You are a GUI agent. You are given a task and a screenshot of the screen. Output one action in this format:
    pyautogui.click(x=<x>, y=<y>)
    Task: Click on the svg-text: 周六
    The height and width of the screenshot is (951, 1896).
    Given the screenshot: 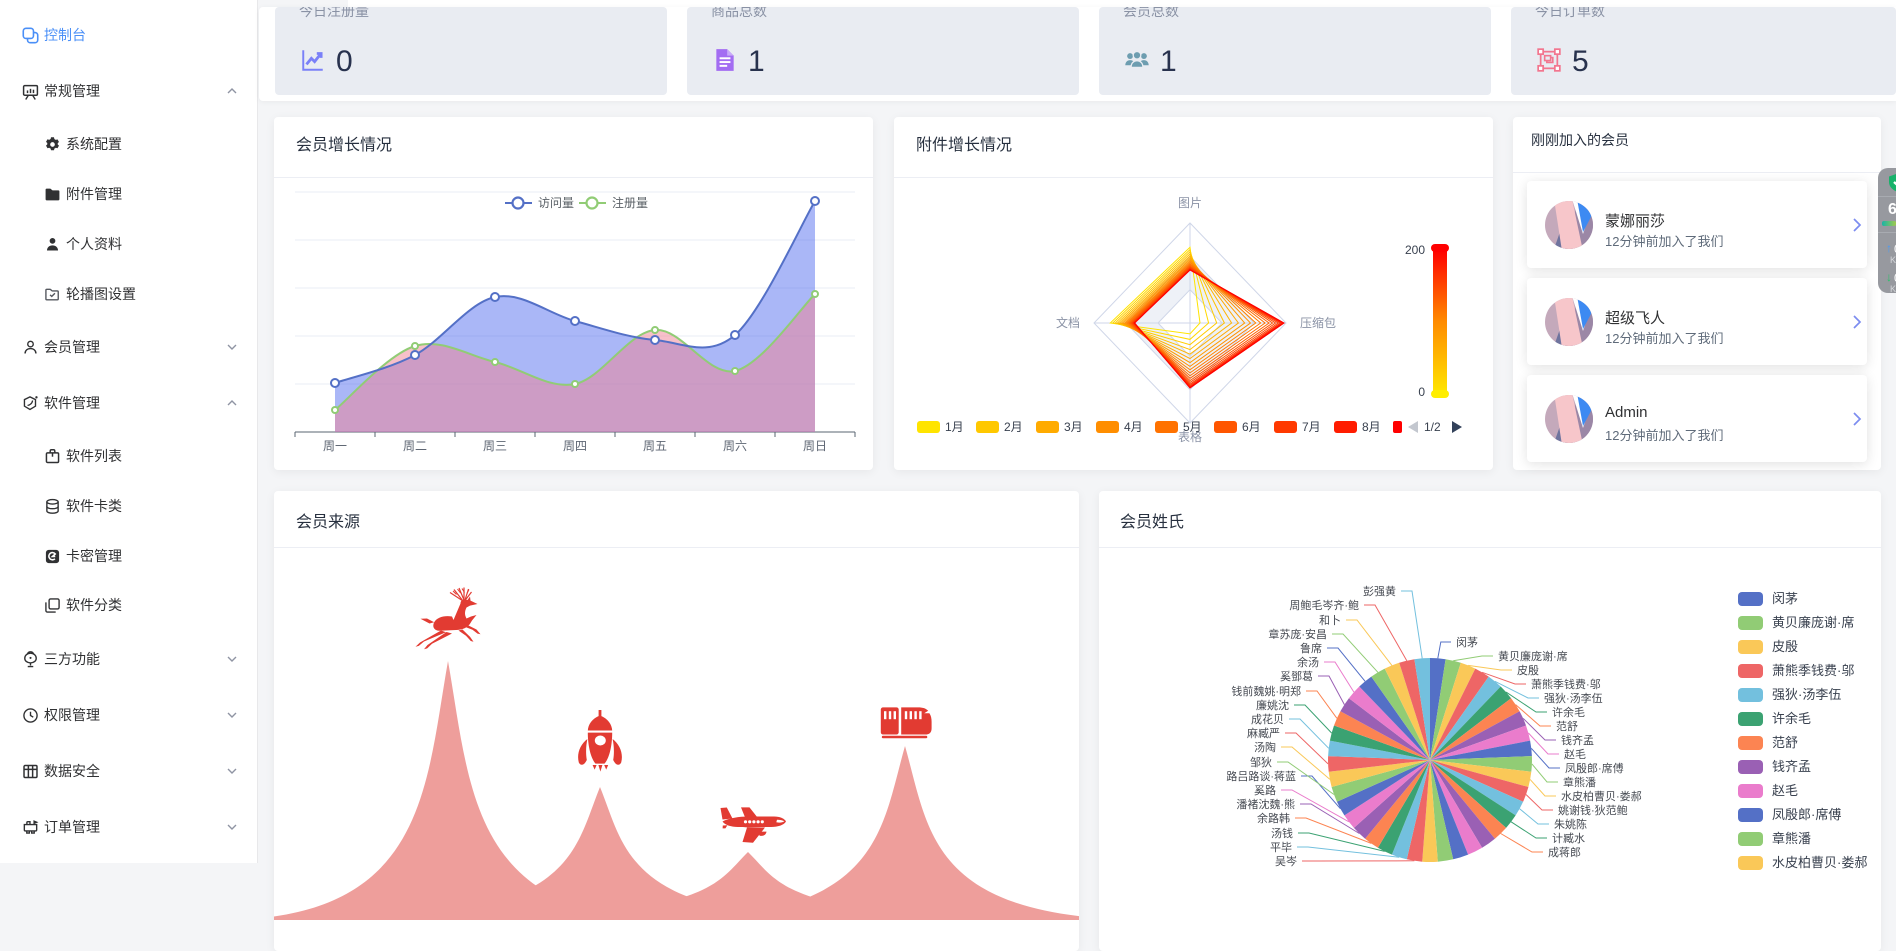 What is the action you would take?
    pyautogui.click(x=735, y=446)
    